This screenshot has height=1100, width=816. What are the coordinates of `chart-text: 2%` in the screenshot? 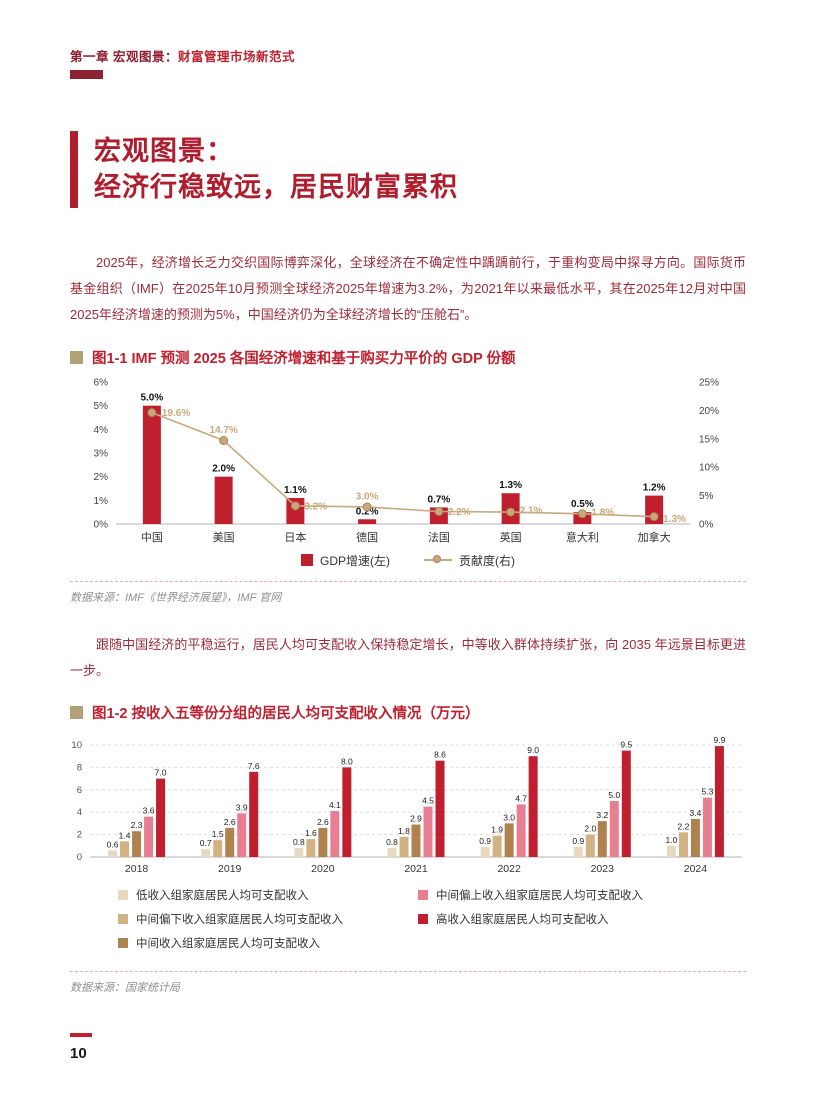 It's located at (101, 477).